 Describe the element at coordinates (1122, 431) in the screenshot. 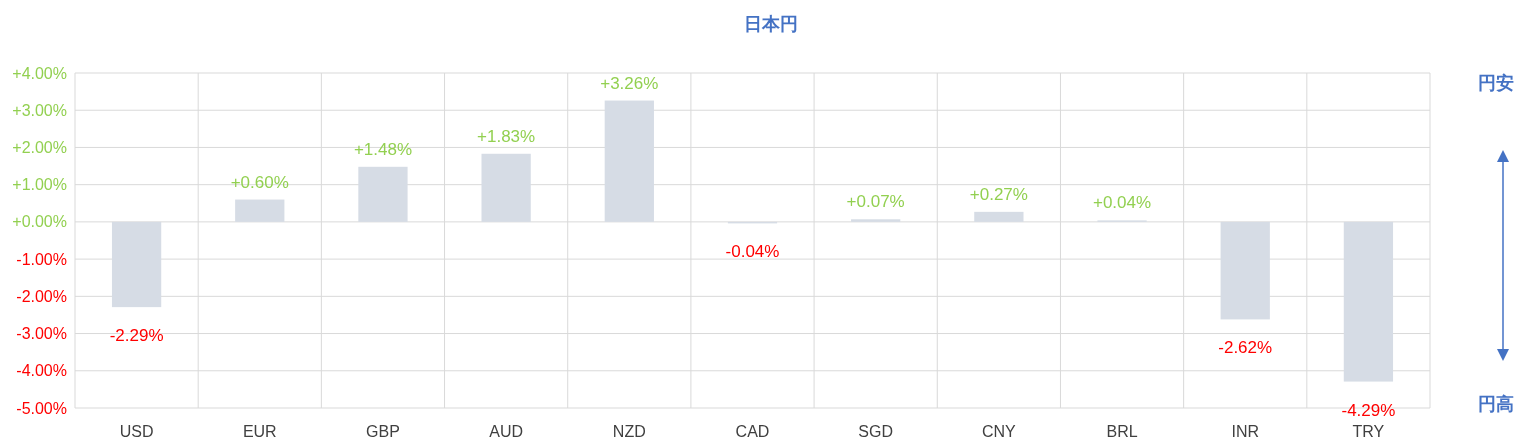

I see `x-tick-label: BRL` at that location.